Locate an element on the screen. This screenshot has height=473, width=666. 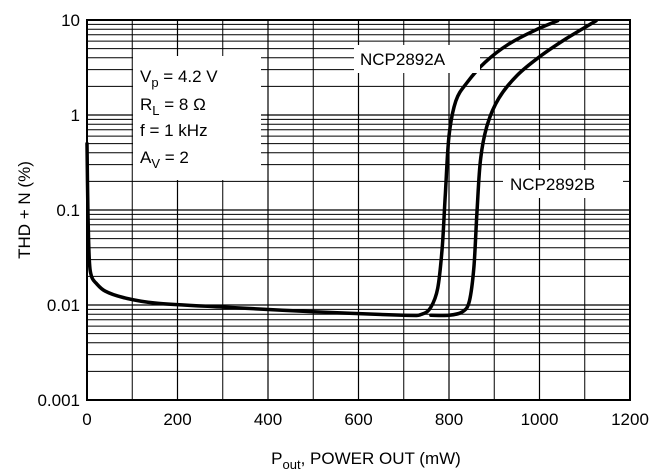
y-tick-label: 10 is located at coordinates (70, 20).